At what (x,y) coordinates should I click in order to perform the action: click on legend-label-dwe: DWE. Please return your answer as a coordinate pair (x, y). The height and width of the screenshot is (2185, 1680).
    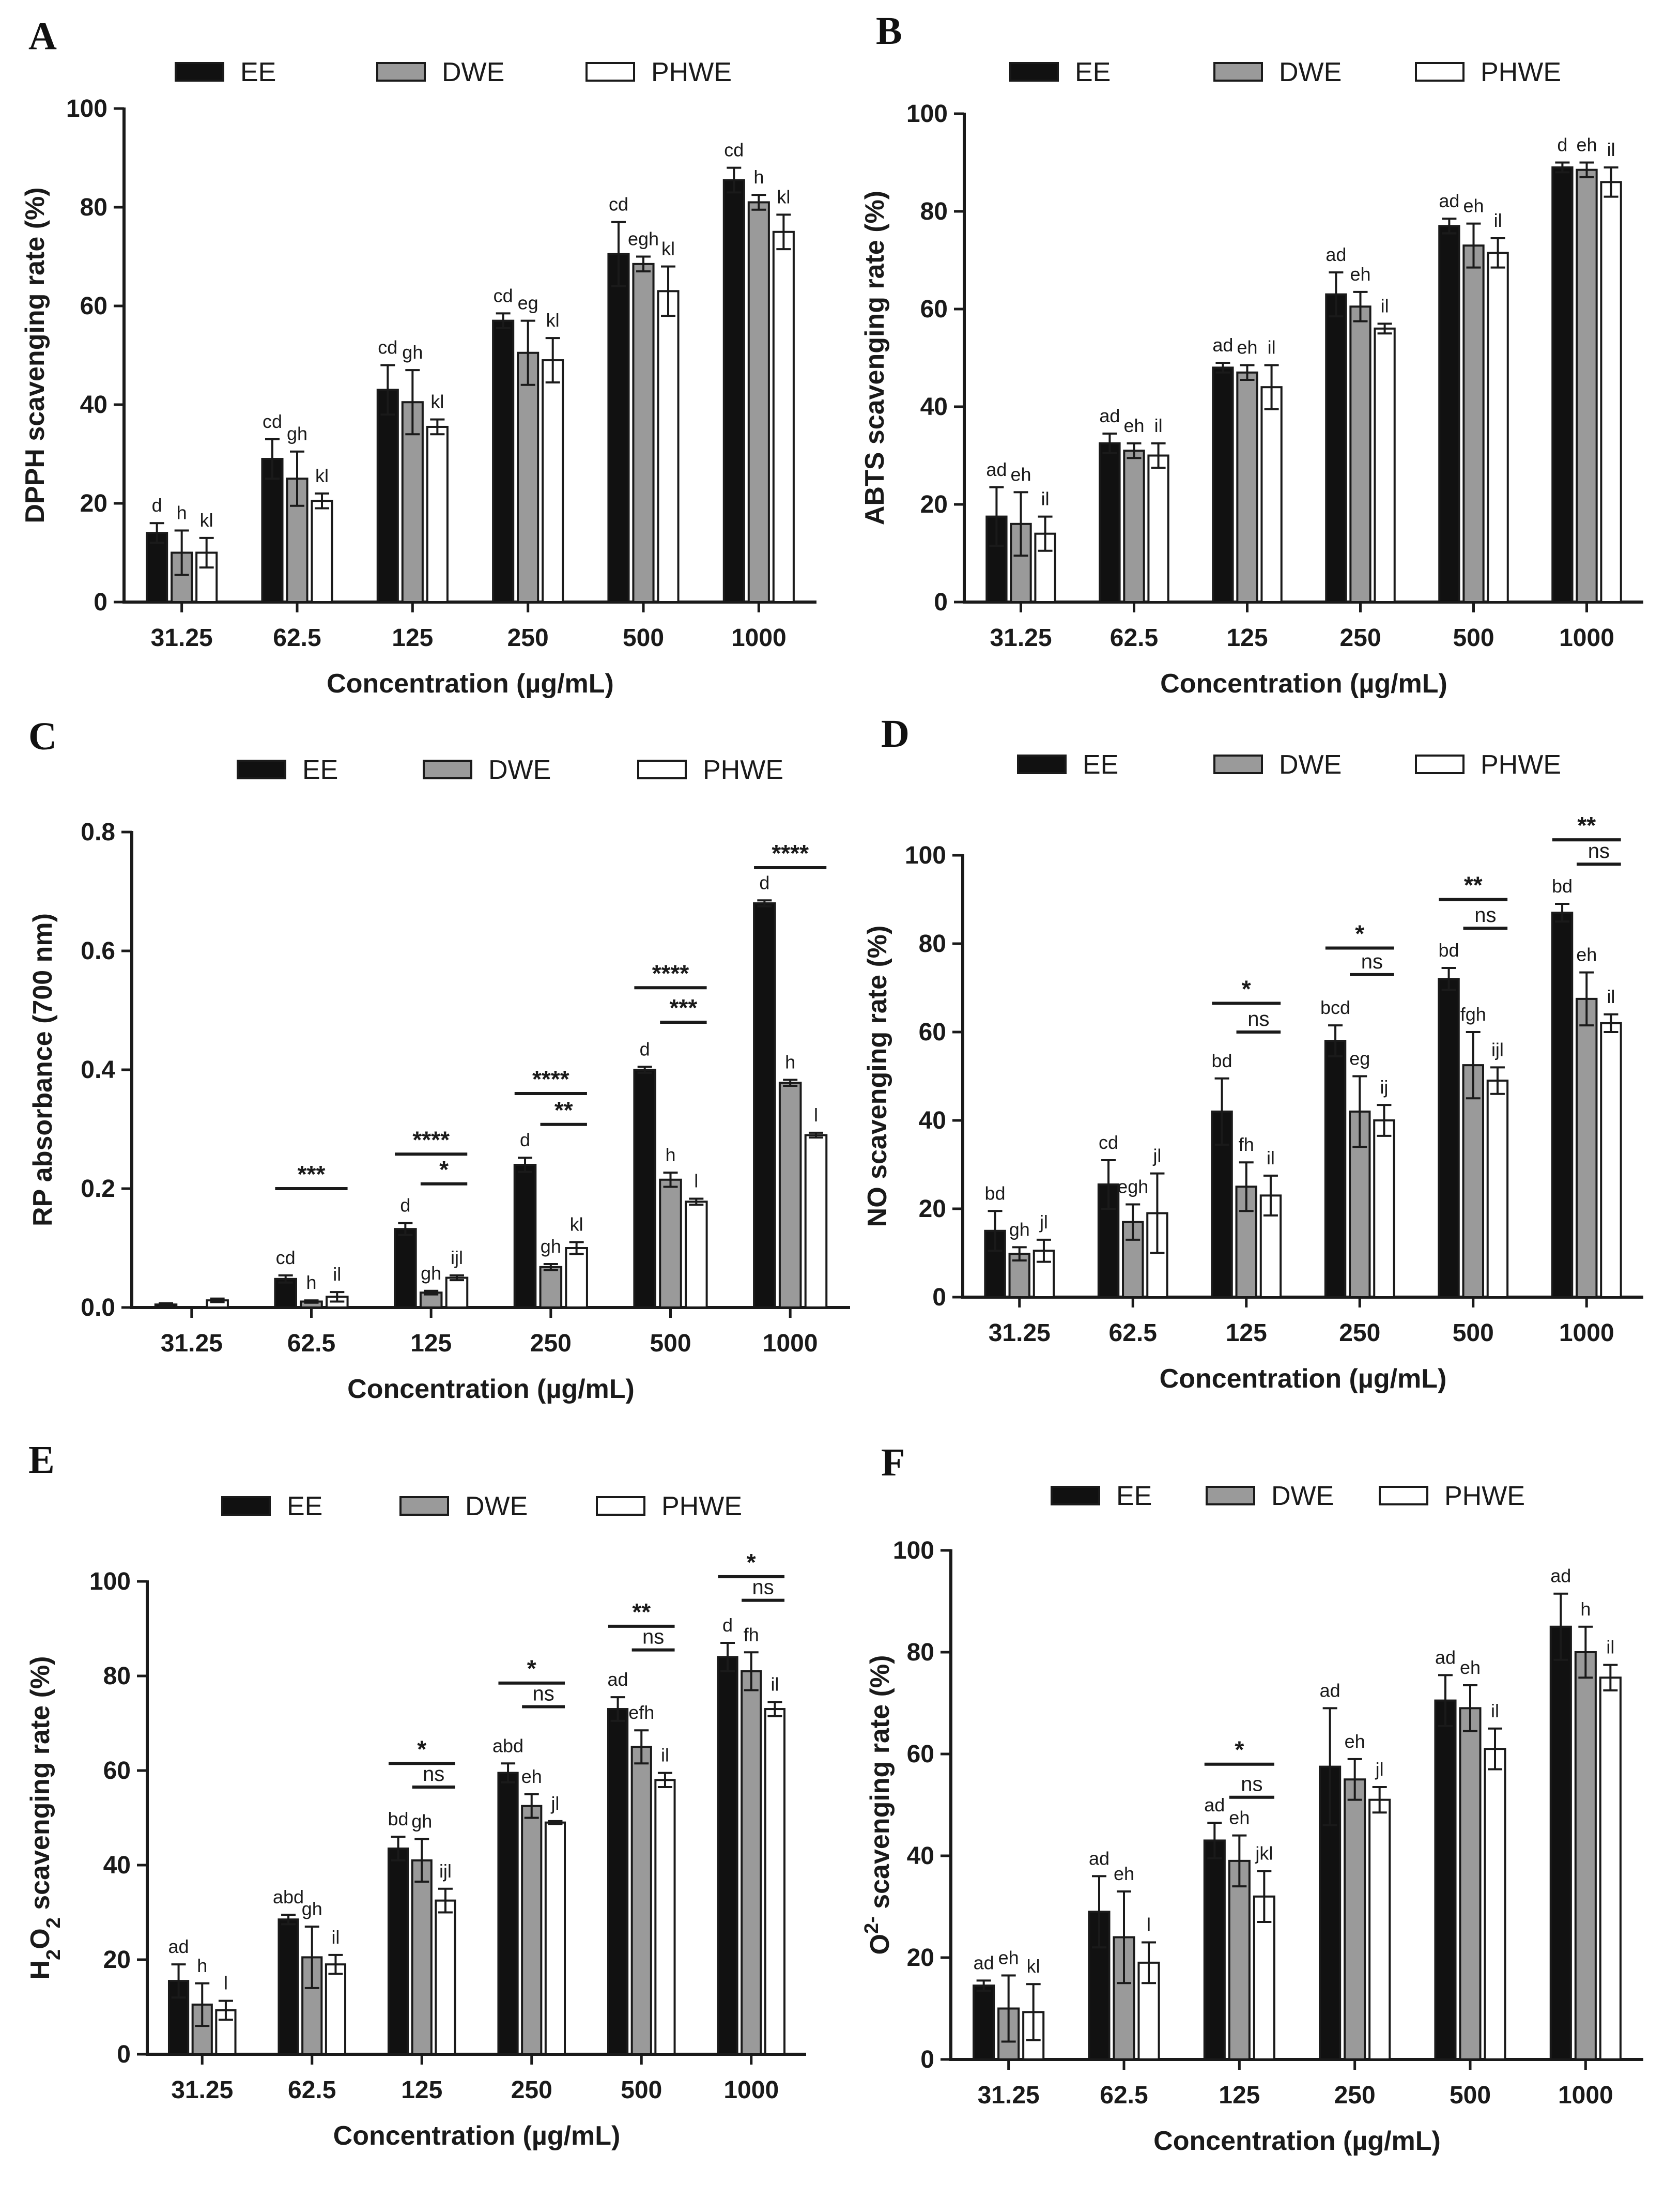
    Looking at the image, I should click on (496, 1506).